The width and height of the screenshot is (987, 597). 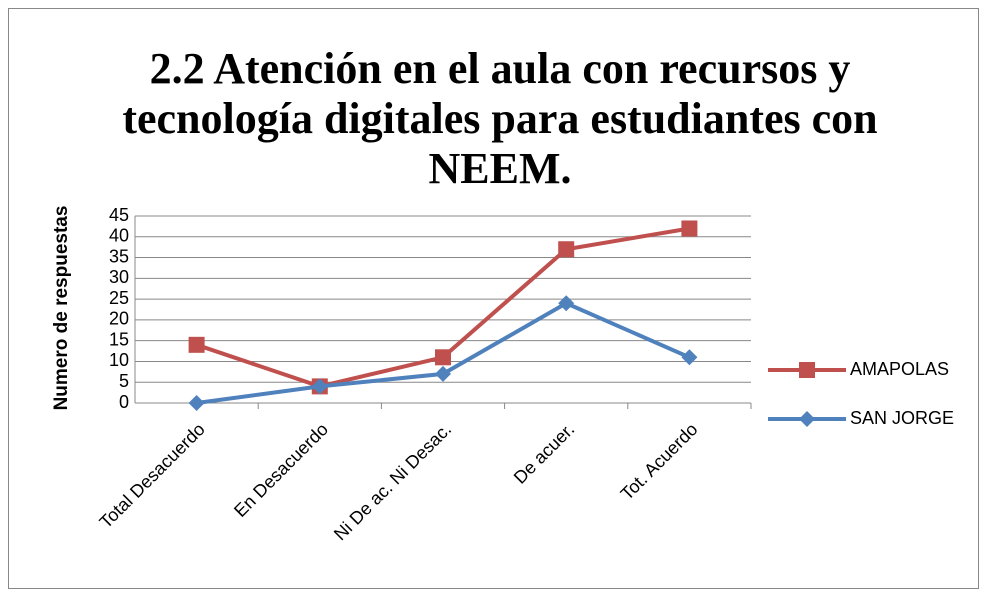 I want to click on legend-label: AMAPOLAS, so click(x=899, y=369).